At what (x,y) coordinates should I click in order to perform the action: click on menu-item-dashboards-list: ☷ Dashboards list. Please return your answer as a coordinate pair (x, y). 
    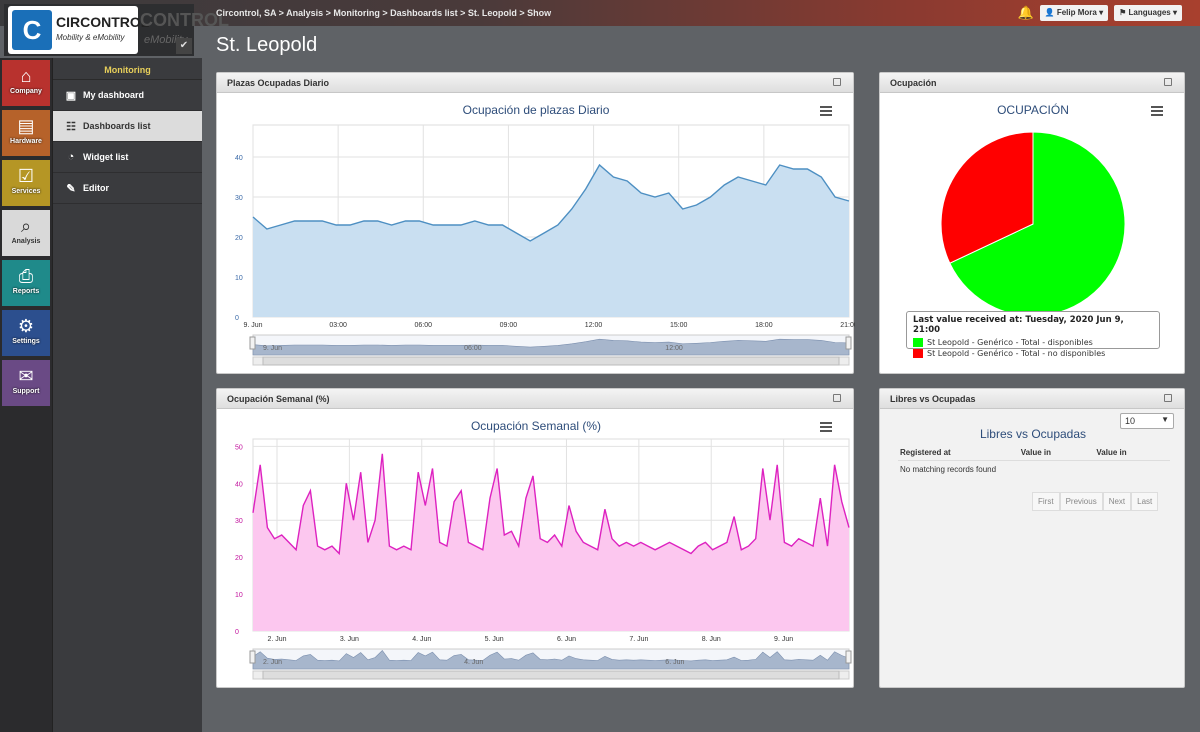
    Looking at the image, I should click on (127, 126).